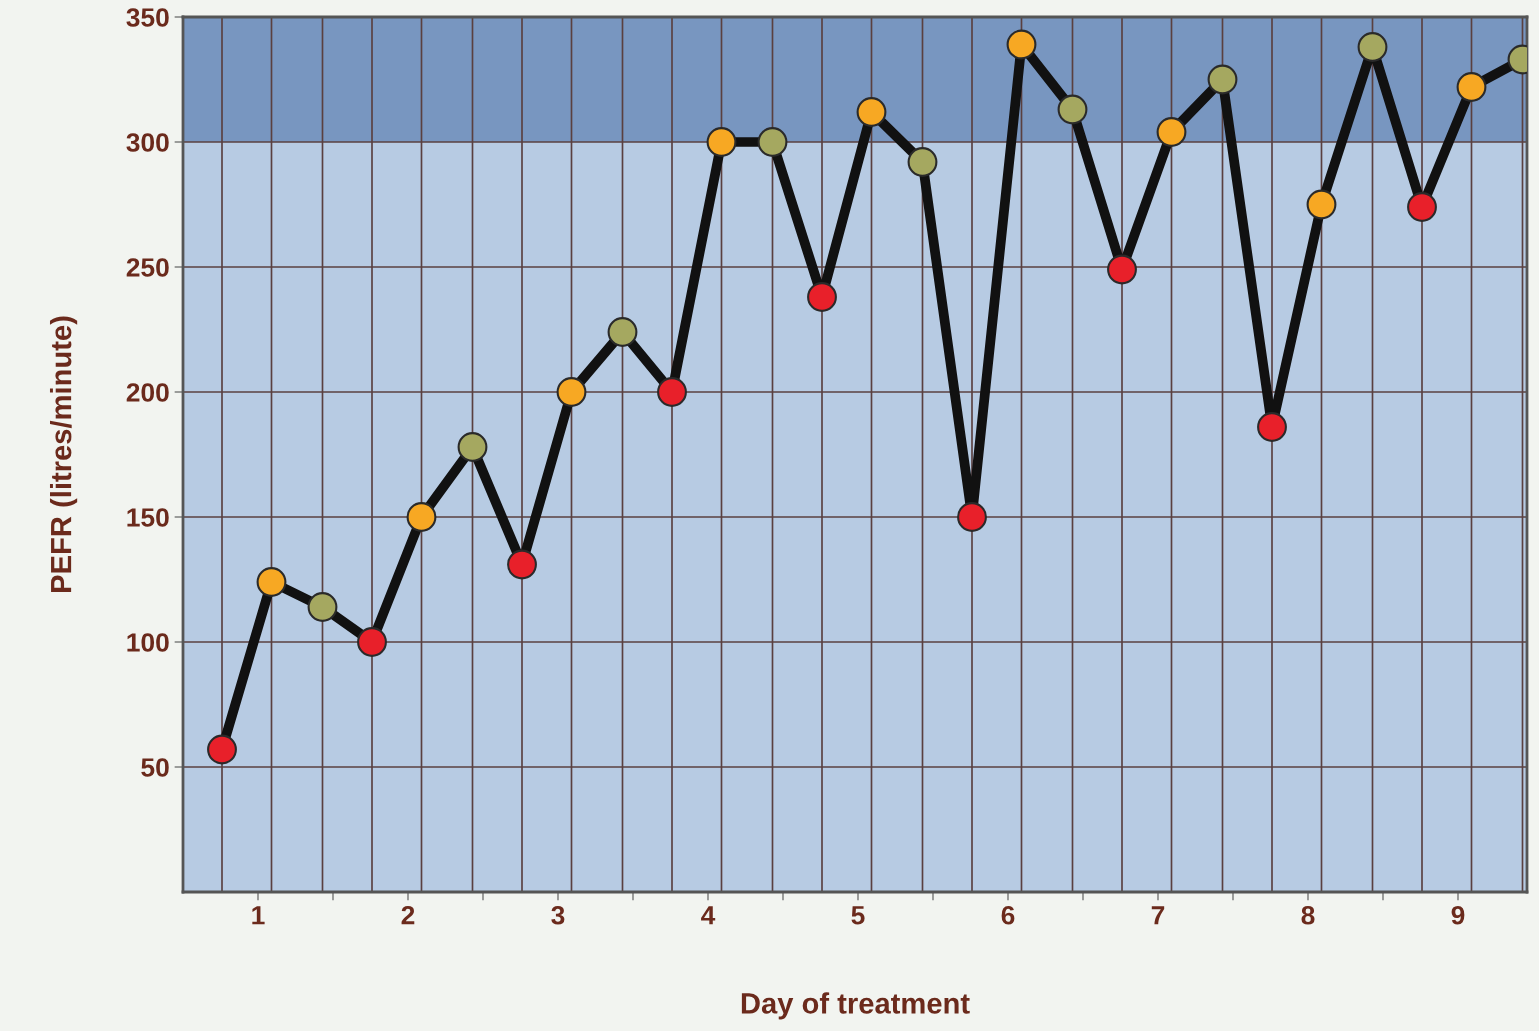 The height and width of the screenshot is (1031, 1539). I want to click on x-tick-label: 3, so click(558, 915).